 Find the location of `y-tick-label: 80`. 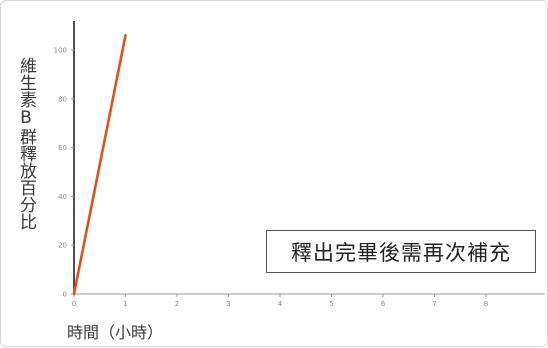

y-tick-label: 80 is located at coordinates (62, 99).